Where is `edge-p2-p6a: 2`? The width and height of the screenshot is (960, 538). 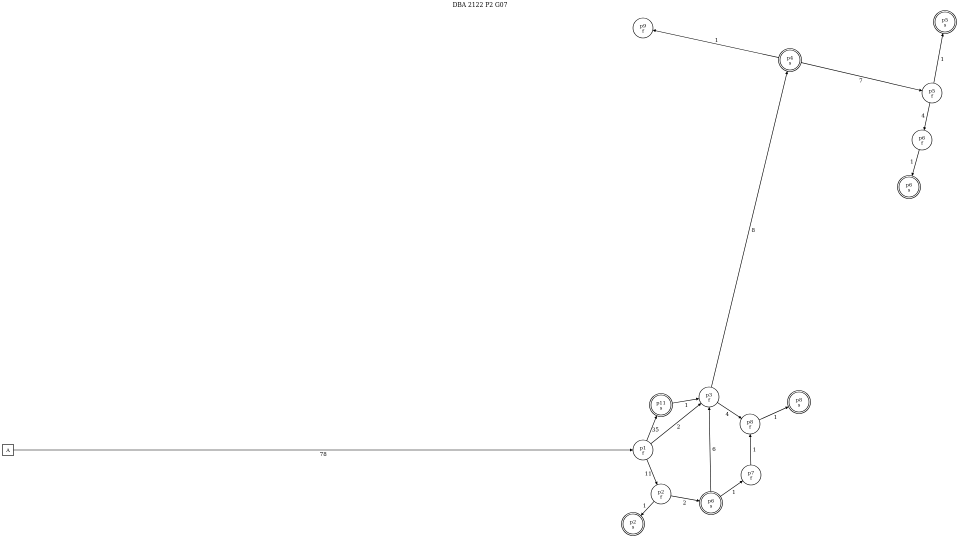 edge-p2-p6a: 2 is located at coordinates (685, 500).